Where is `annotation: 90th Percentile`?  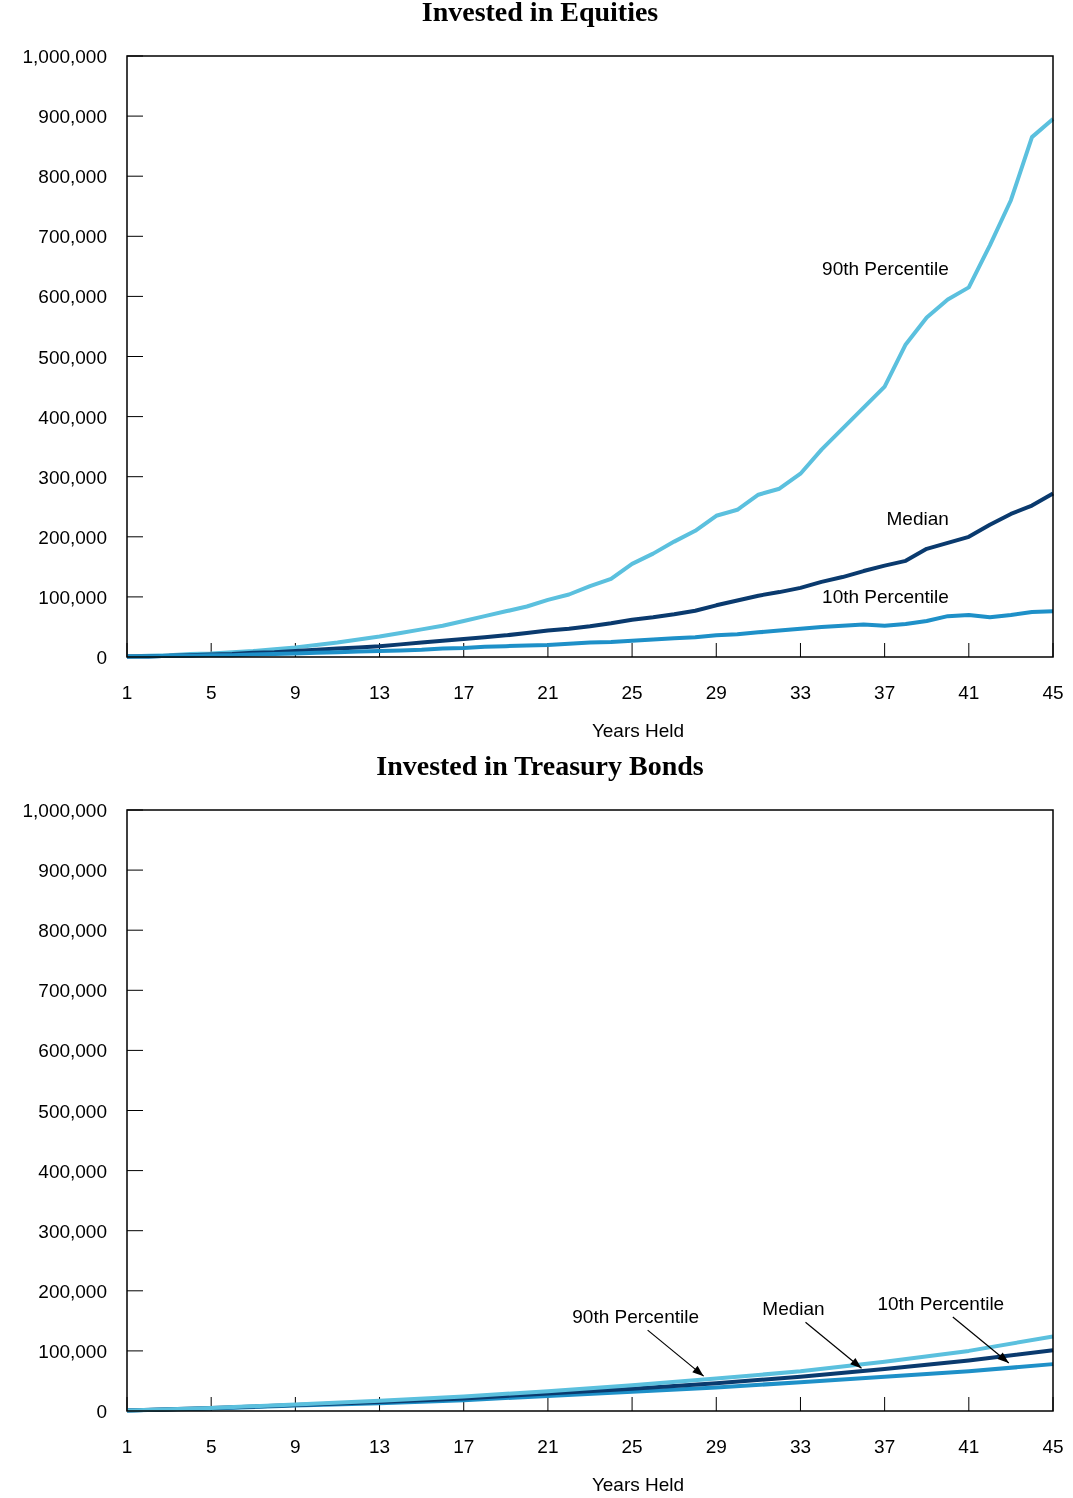
annotation: 90th Percentile is located at coordinates (636, 1317).